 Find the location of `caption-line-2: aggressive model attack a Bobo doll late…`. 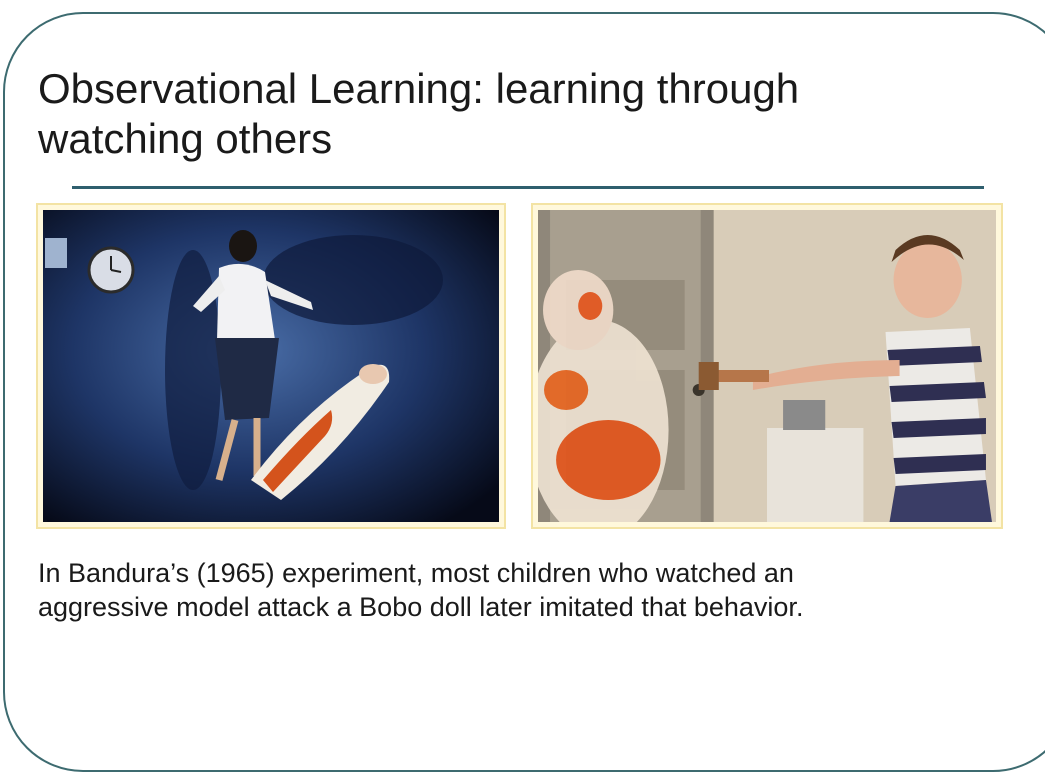

caption-line-2: aggressive model attack a Bobo doll late… is located at coordinates (421, 607).